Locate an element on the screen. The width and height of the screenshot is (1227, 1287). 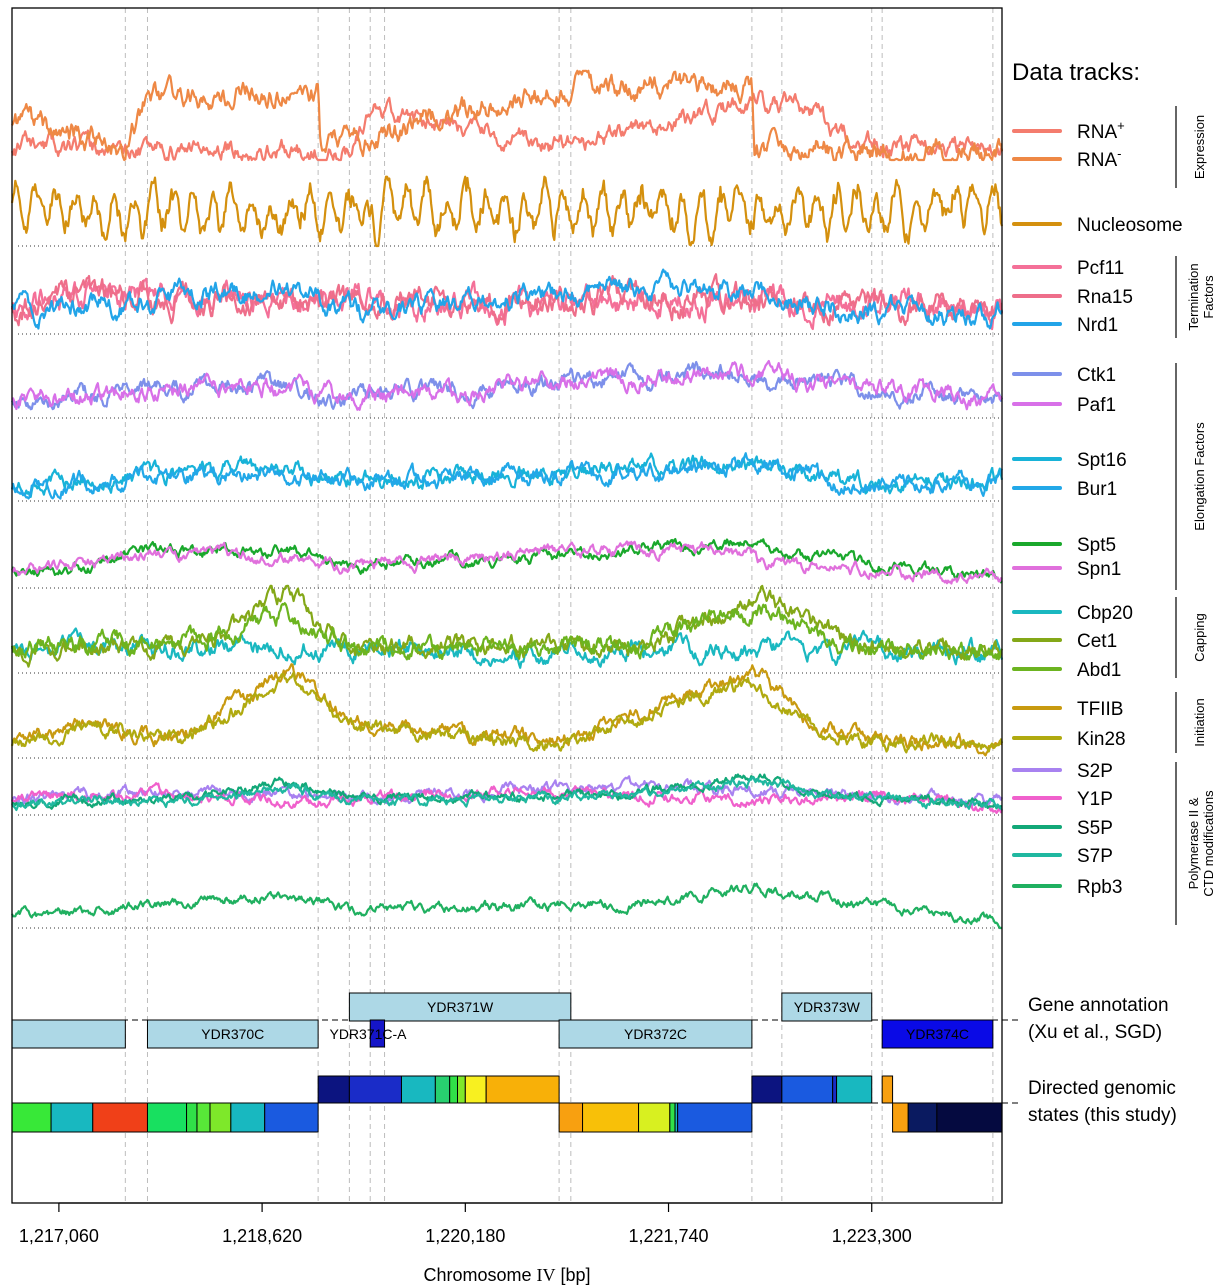
gene-label: YDR371W is located at coordinates (460, 1007).